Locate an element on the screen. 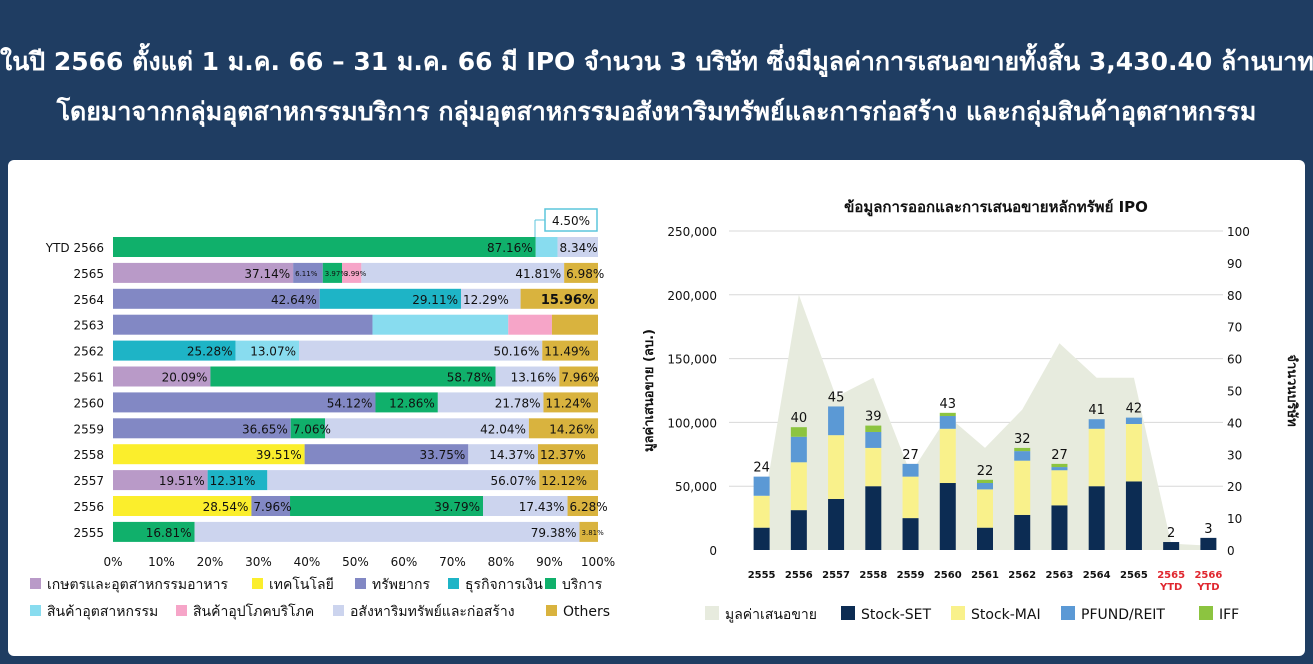  legend-label: อสังหาริมทรัพย์และก่อสร้าง is located at coordinates (432, 611).